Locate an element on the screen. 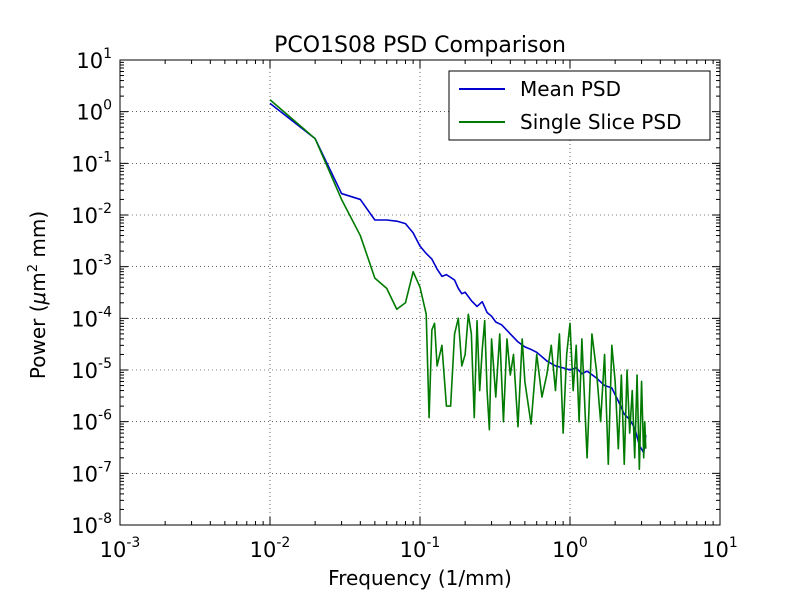 The image size is (800, 600). y-tick-exponent: -6 is located at coordinates (105, 416).